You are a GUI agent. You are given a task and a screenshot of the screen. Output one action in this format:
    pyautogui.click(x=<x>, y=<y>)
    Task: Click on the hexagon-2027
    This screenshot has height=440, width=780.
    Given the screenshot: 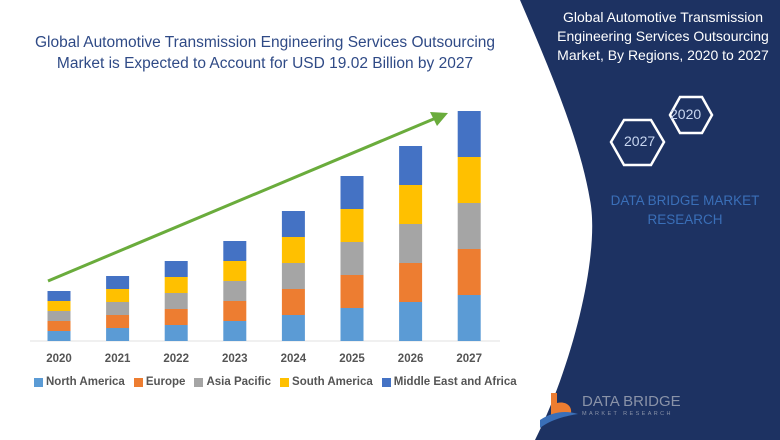 What is the action you would take?
    pyautogui.click(x=637, y=142)
    